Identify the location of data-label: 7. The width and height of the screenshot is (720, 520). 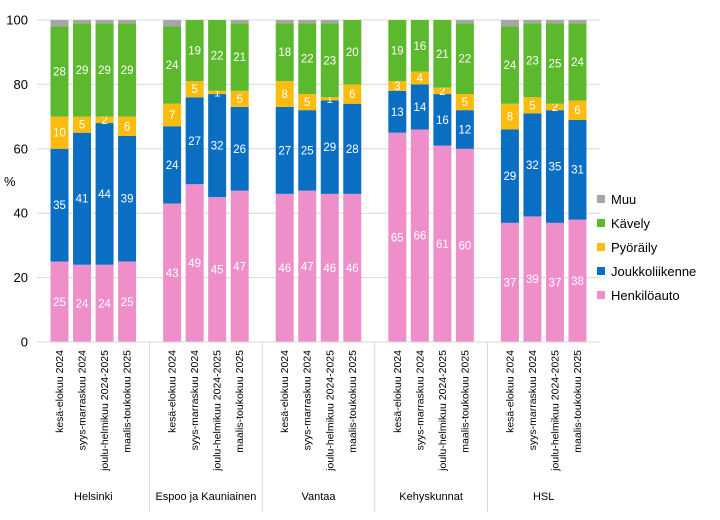
(172, 116).